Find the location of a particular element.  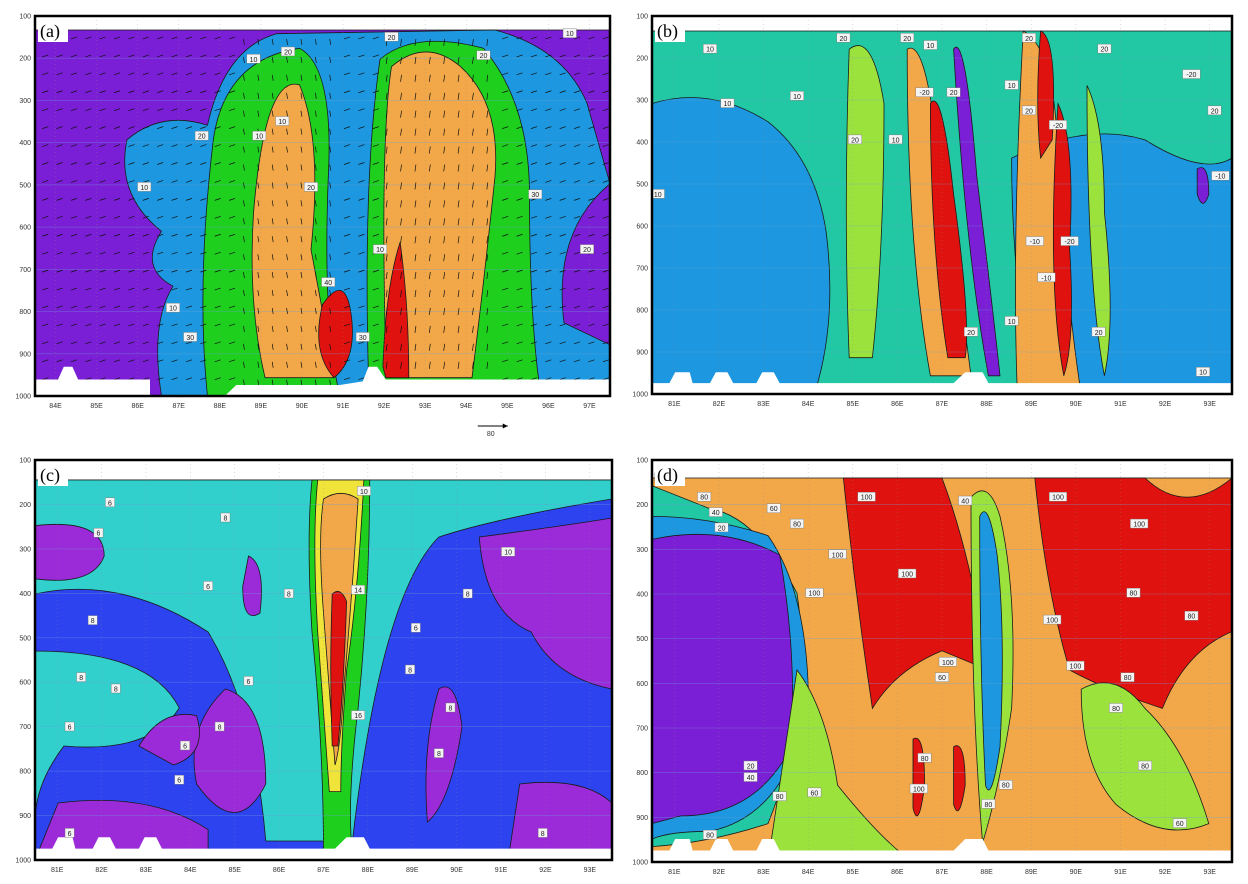

contour-label: 10 is located at coordinates (1011, 85).